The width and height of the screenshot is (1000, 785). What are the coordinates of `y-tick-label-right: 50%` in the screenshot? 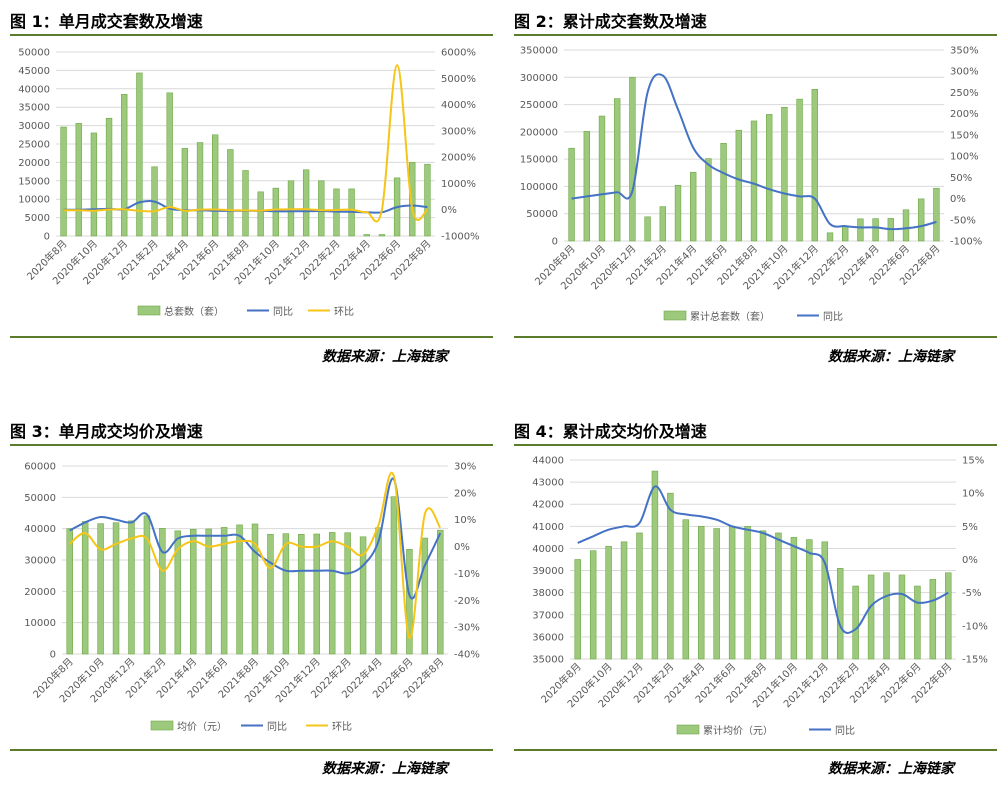 It's located at (961, 178).